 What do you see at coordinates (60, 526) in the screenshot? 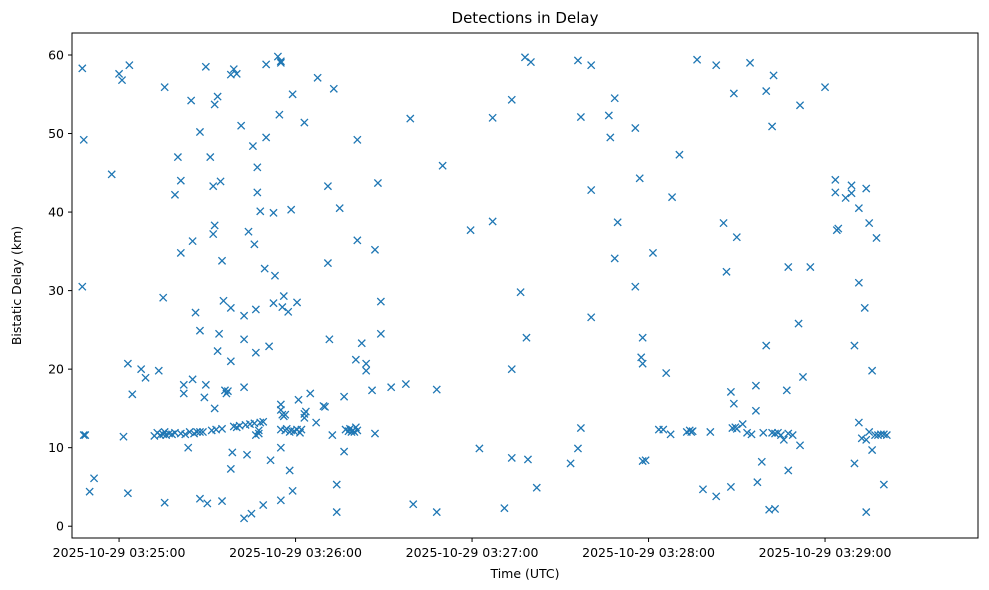
I see `y-tick-label: 0` at bounding box center [60, 526].